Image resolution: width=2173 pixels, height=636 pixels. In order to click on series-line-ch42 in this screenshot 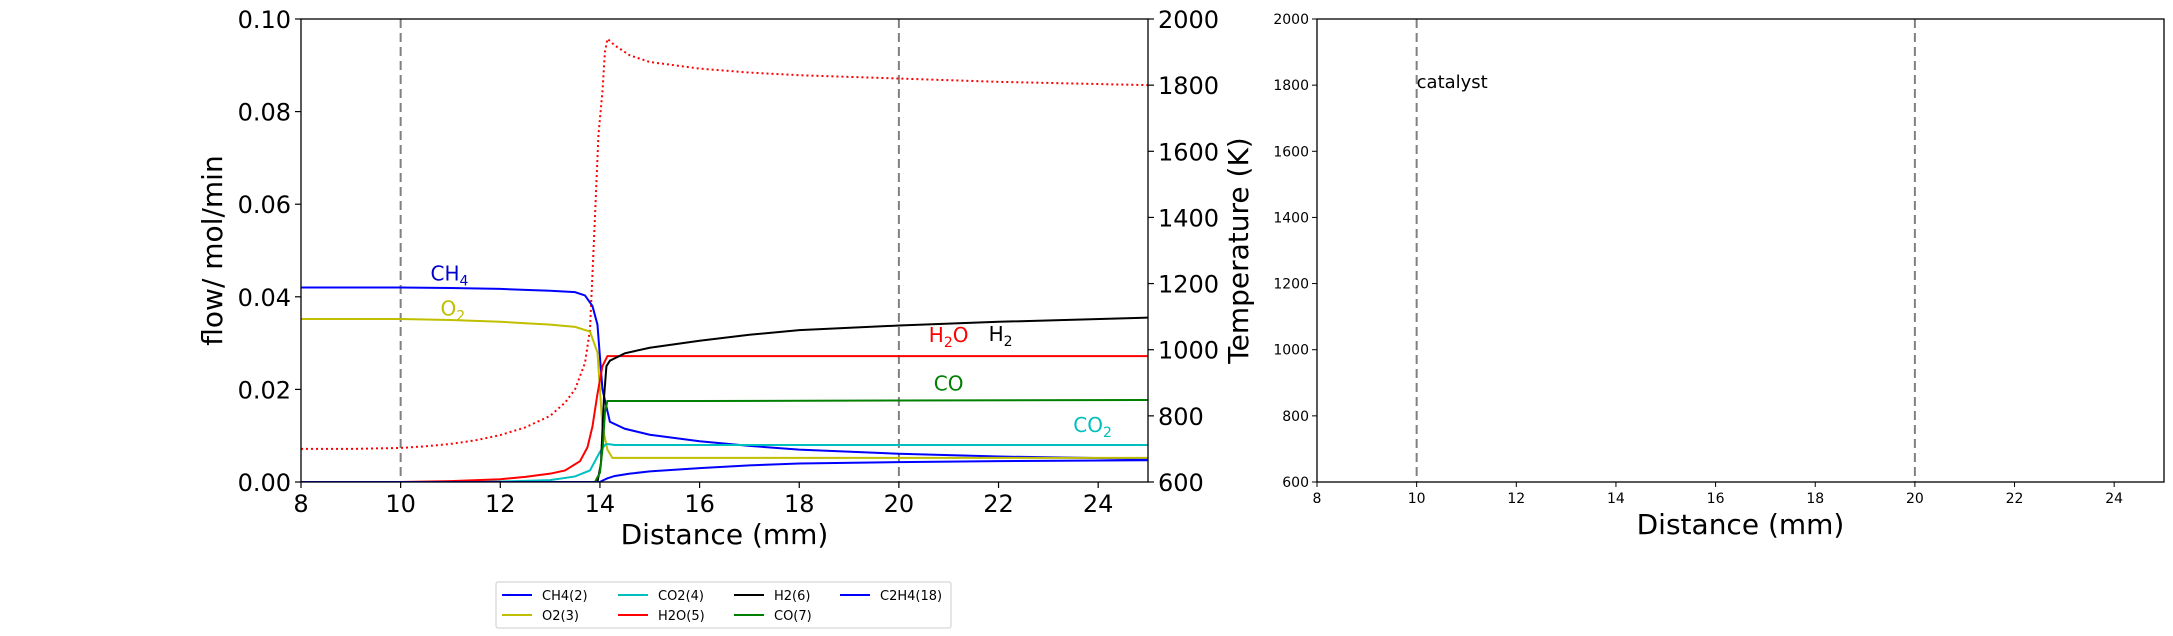, I will do `click(724, 373)`.